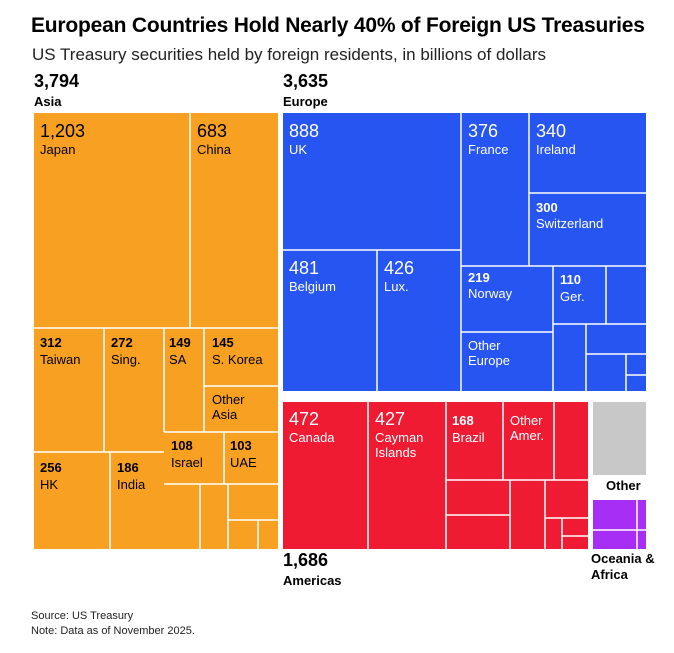 The height and width of the screenshot is (653, 674). Describe the element at coordinates (187, 462) in the screenshot. I see `israel-name: Israel` at that location.